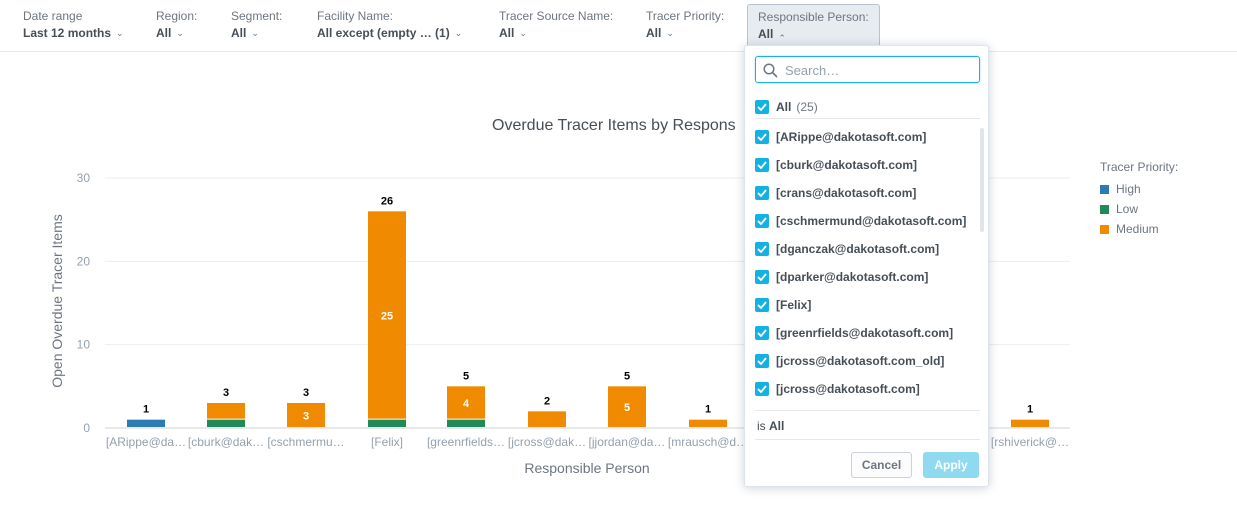  What do you see at coordinates (770, 70) in the screenshot?
I see `search-icon` at bounding box center [770, 70].